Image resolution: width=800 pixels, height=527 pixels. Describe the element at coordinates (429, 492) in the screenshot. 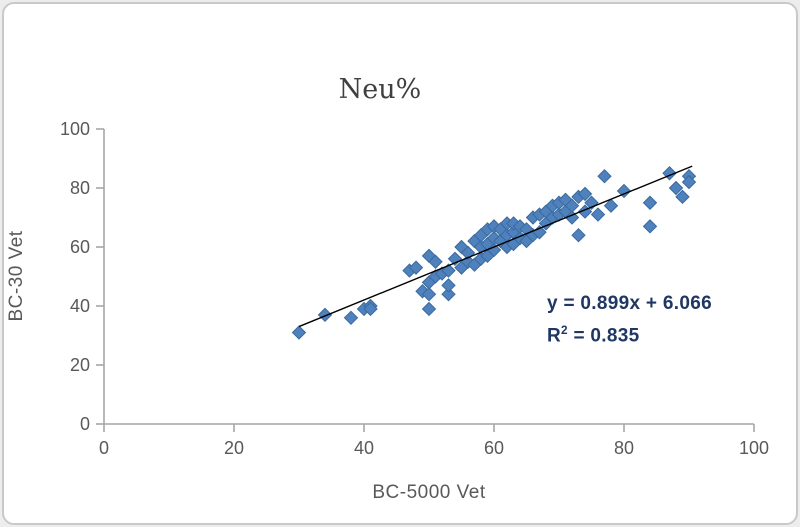

I see `x-axis-label: BC-5000 Vet` at that location.